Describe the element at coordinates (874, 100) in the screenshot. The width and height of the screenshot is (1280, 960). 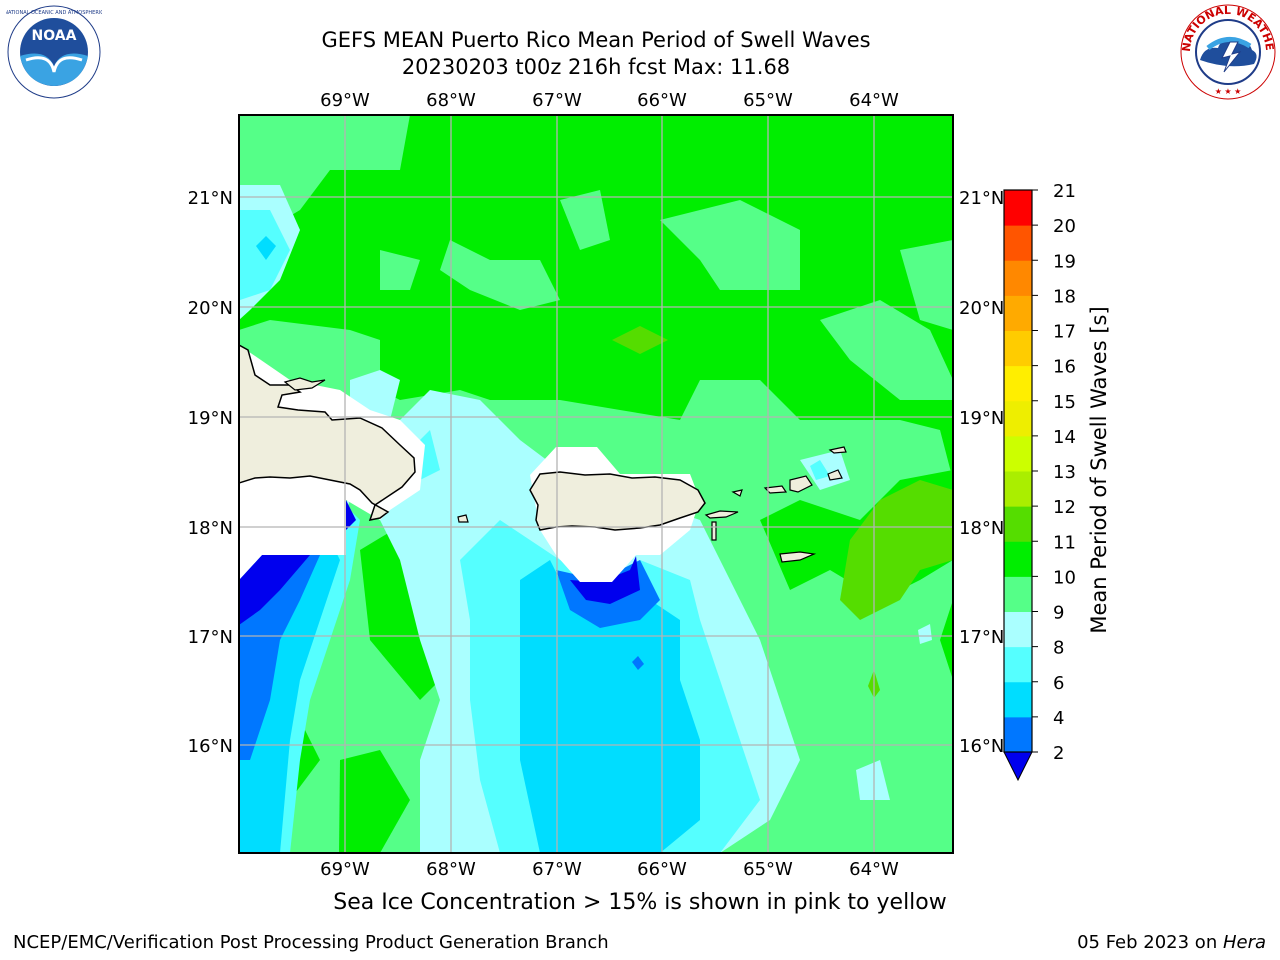
I see `lon-label-top: 64°W` at that location.